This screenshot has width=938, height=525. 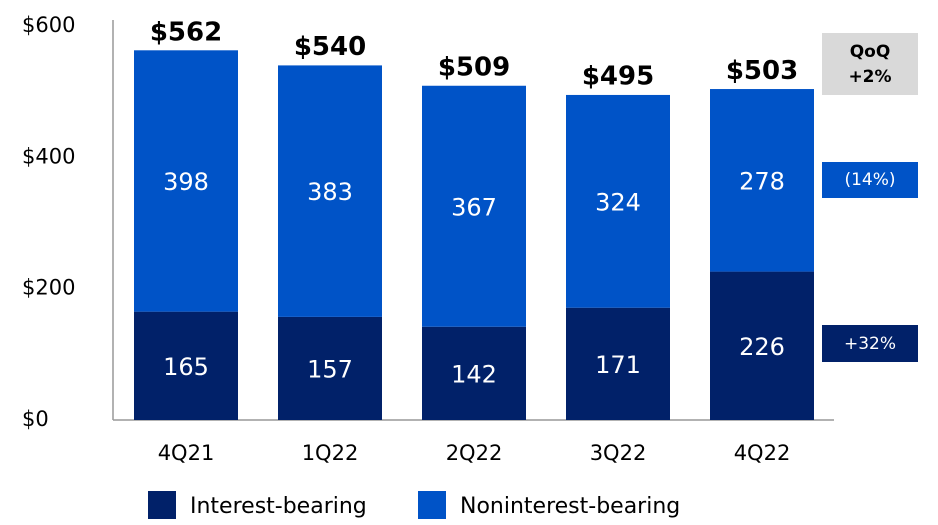 I want to click on segment-label: 398, so click(x=186, y=182).